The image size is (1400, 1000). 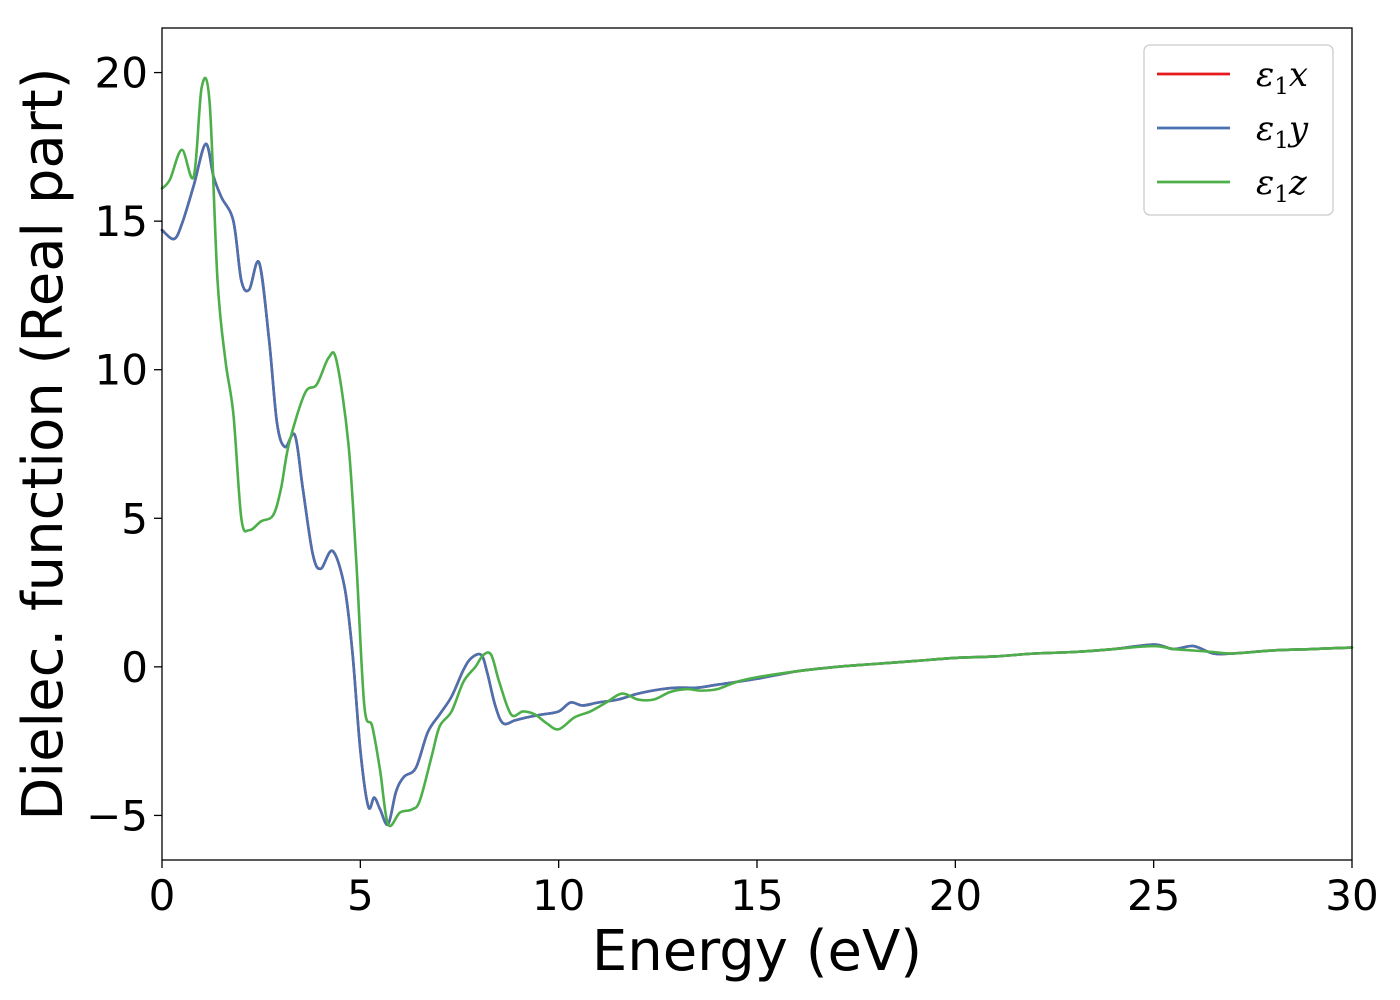 I want to click on y-tick-label: 0, so click(x=134, y=667).